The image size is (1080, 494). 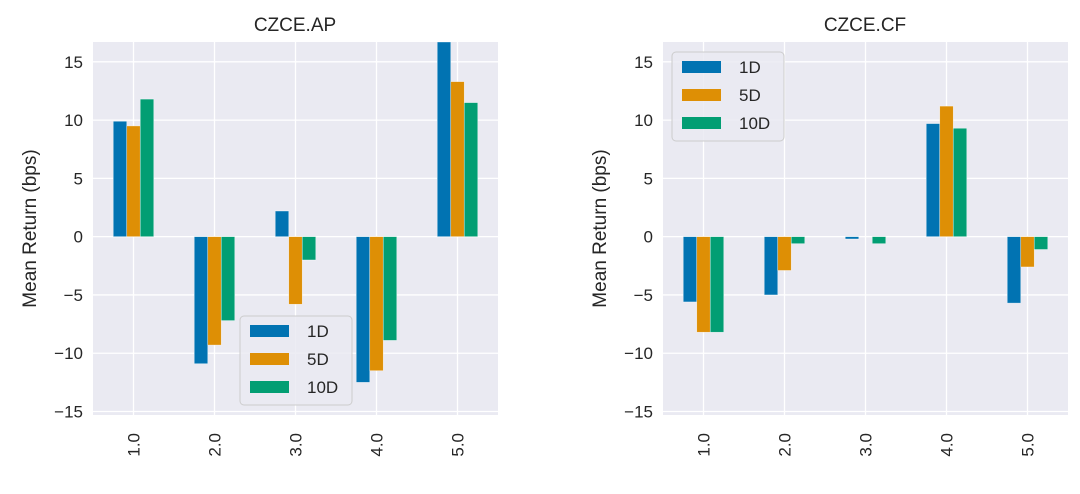 I want to click on chart-title: CZCE.CF, so click(x=865, y=25).